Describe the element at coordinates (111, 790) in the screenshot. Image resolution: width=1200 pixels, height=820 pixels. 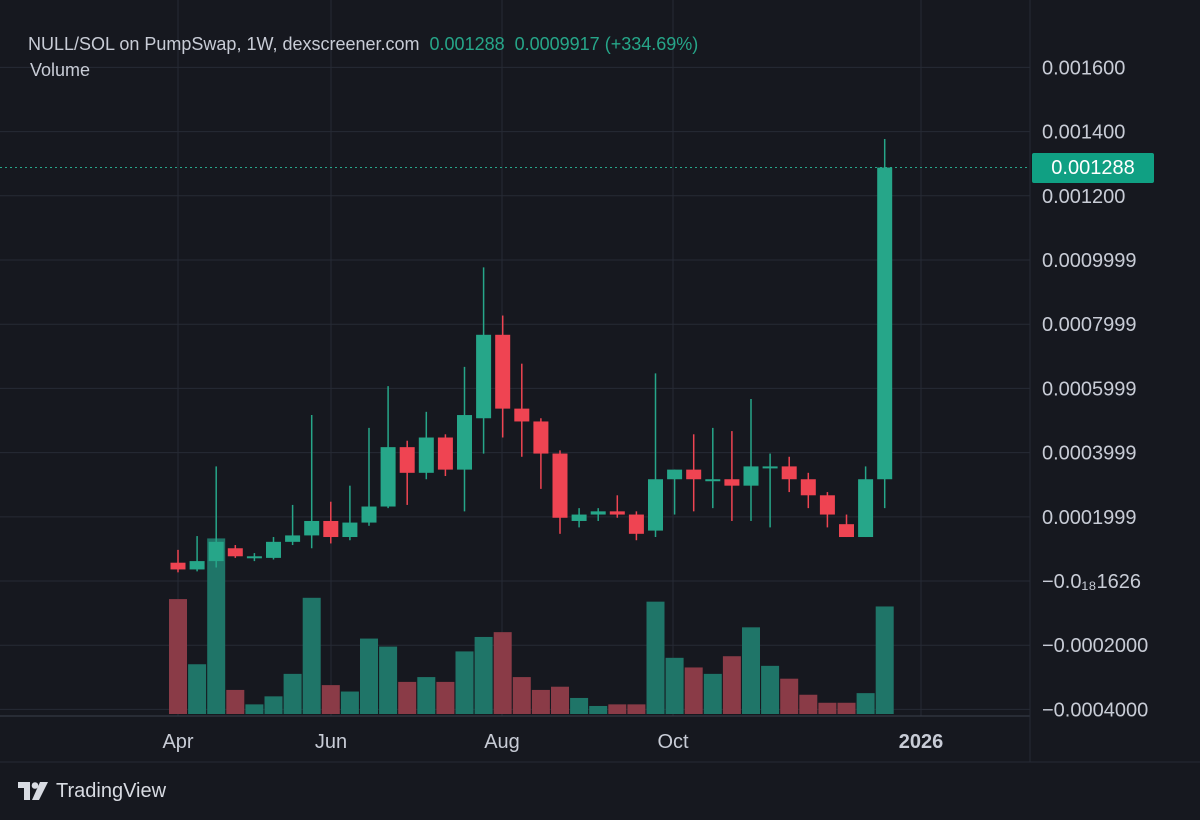
I see `tradingview-brand: TradingView` at that location.